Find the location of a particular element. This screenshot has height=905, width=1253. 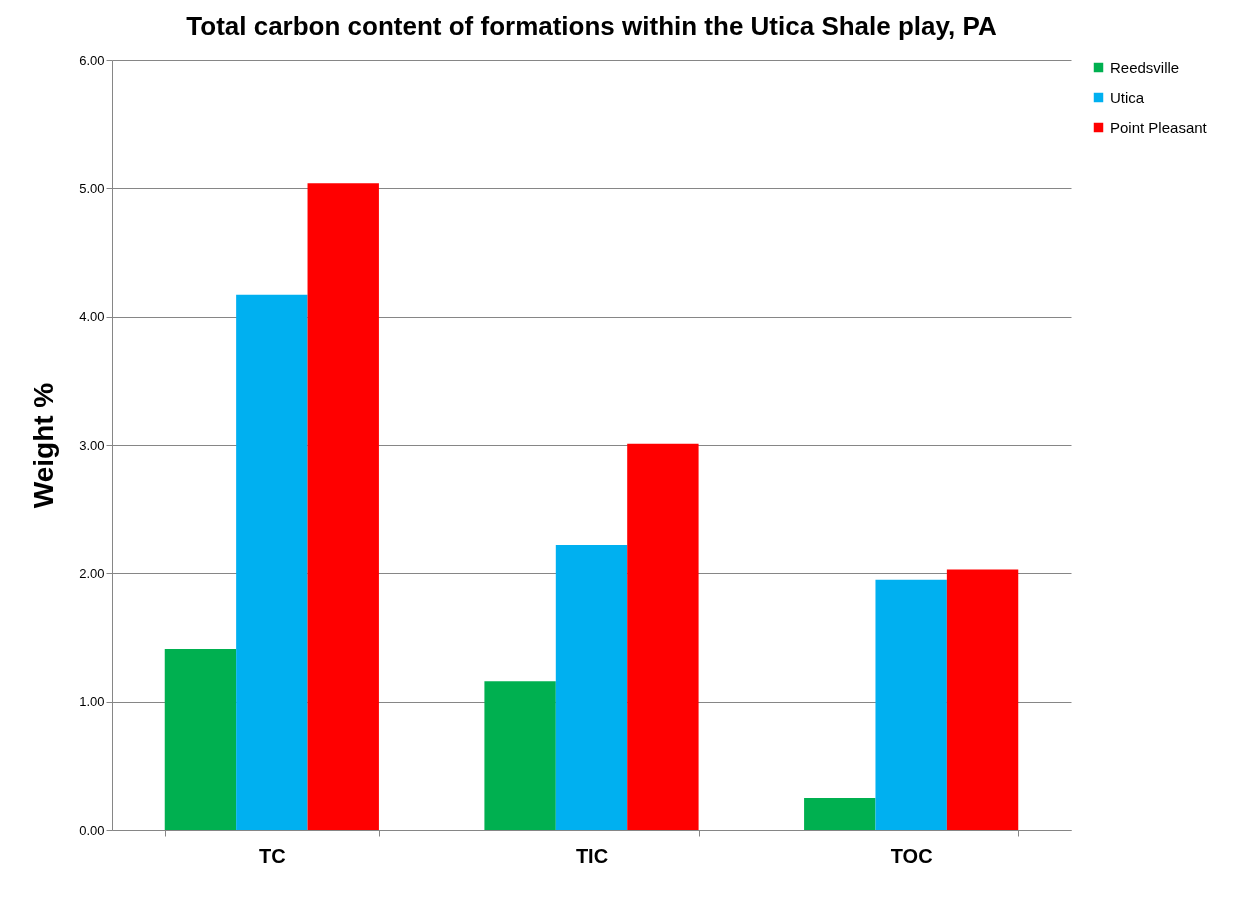

y-tick-label: 3.00 is located at coordinates (92, 445).